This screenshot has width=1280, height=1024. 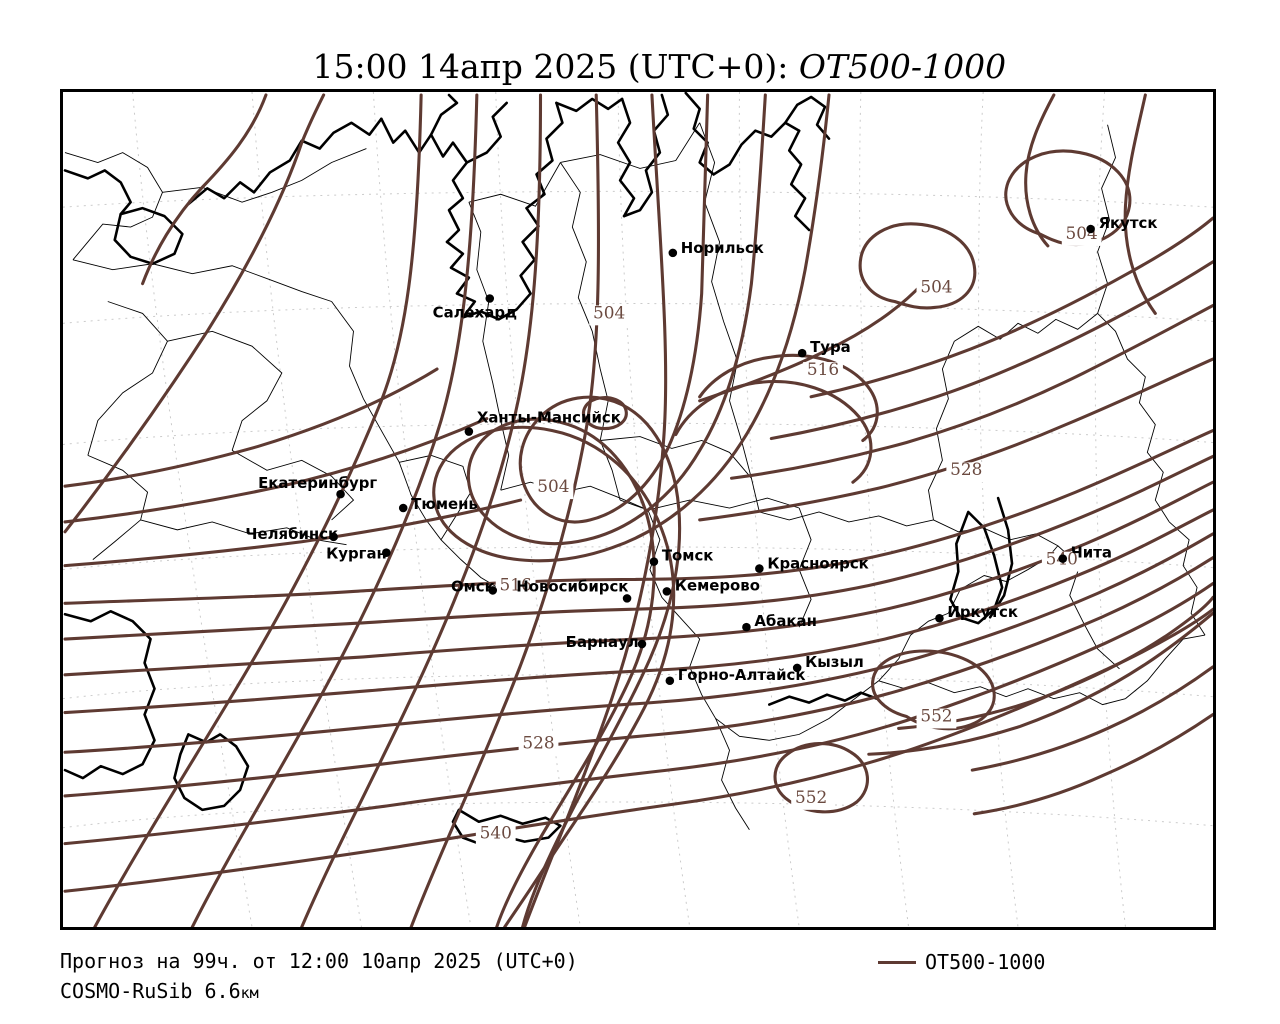 I want to click on city-label: Чита, so click(x=1091, y=553).